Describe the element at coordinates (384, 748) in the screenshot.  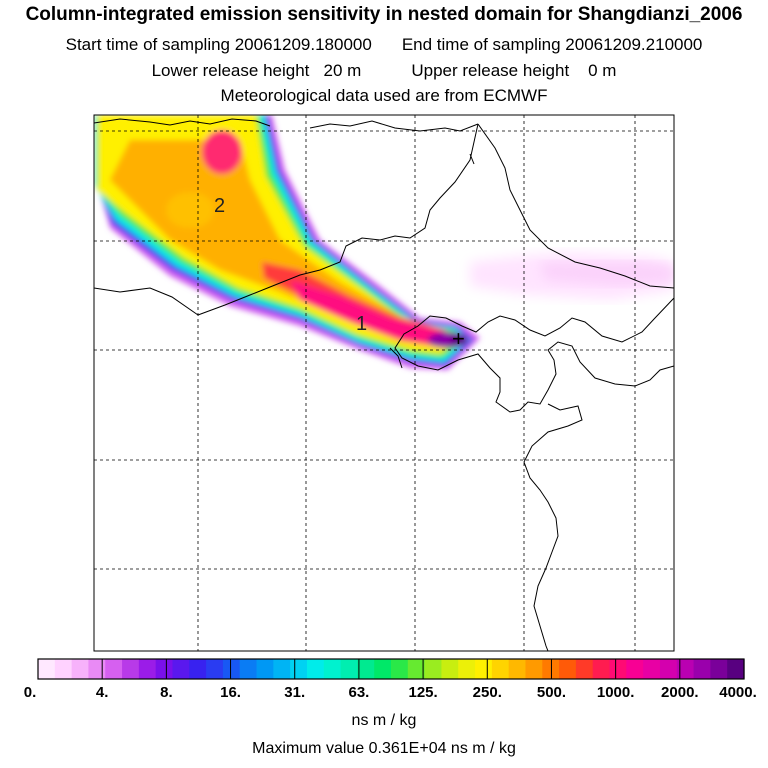
I see `maximum-value-label: Maximum value 0.361E+04 ns m / kg` at that location.